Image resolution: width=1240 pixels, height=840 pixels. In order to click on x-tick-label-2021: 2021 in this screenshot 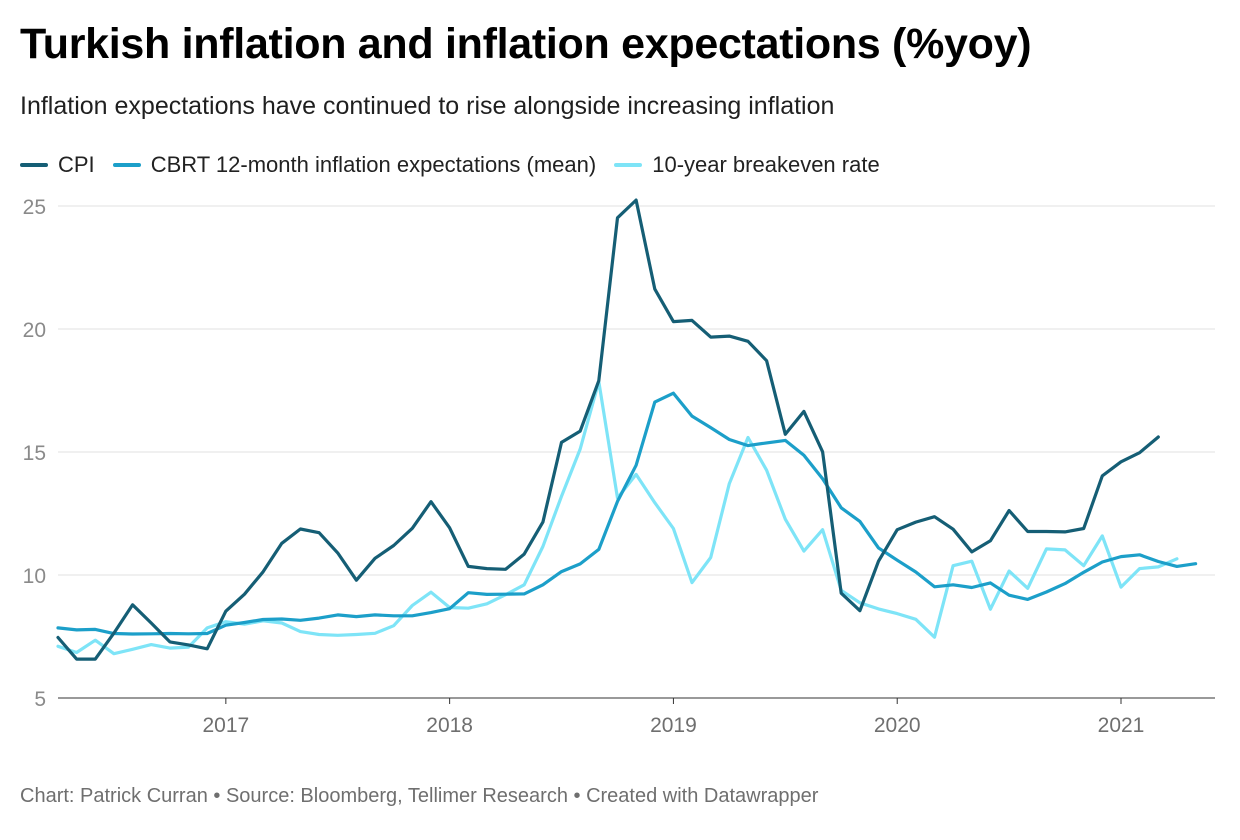, I will do `click(1121, 725)`.